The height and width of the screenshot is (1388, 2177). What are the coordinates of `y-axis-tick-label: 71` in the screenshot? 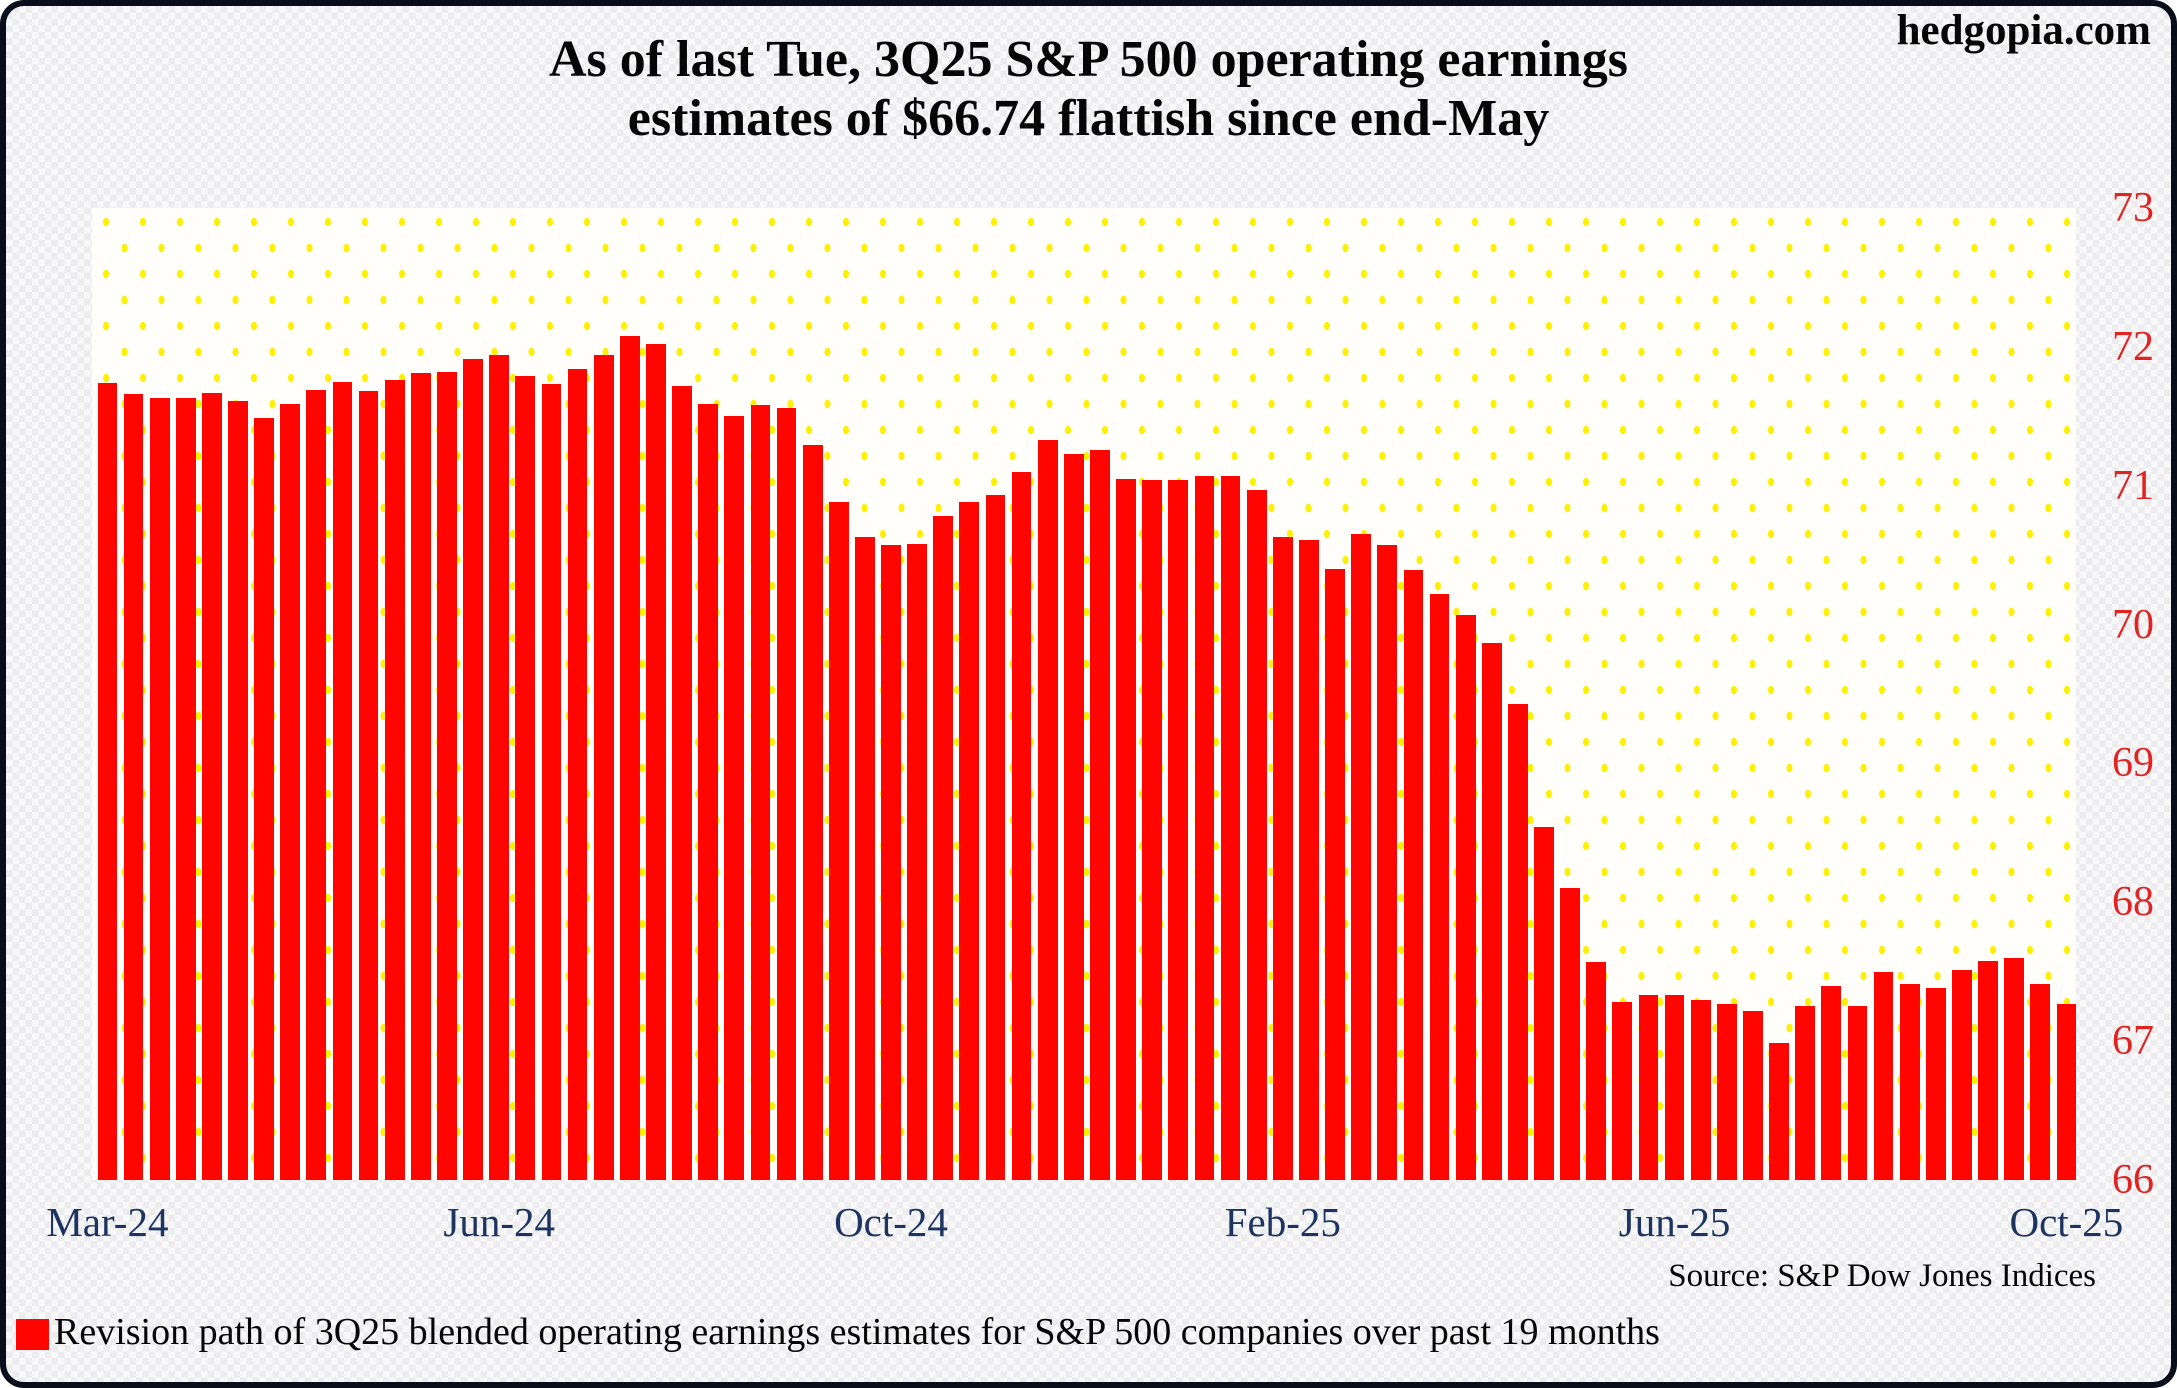 It's located at (2133, 485).